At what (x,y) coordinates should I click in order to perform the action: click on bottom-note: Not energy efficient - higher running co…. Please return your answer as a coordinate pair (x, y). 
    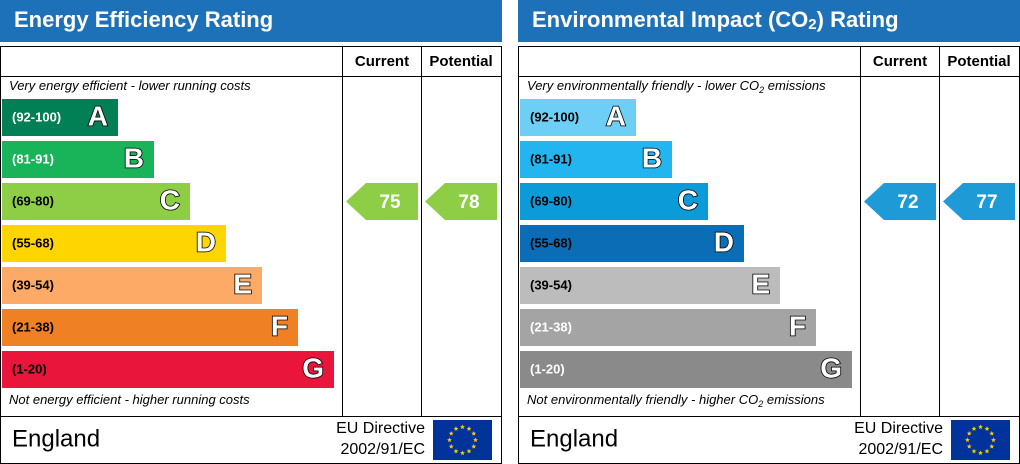
    Looking at the image, I should click on (129, 399).